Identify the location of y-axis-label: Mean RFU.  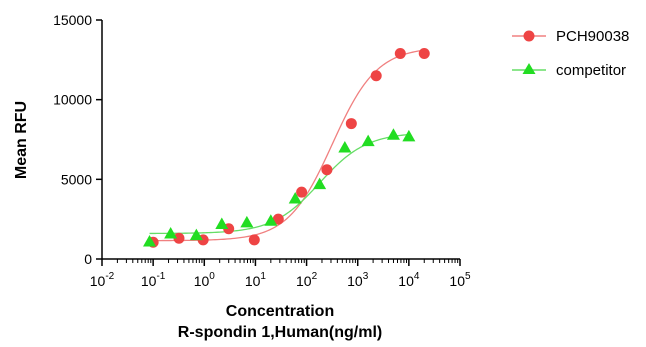
(21, 140).